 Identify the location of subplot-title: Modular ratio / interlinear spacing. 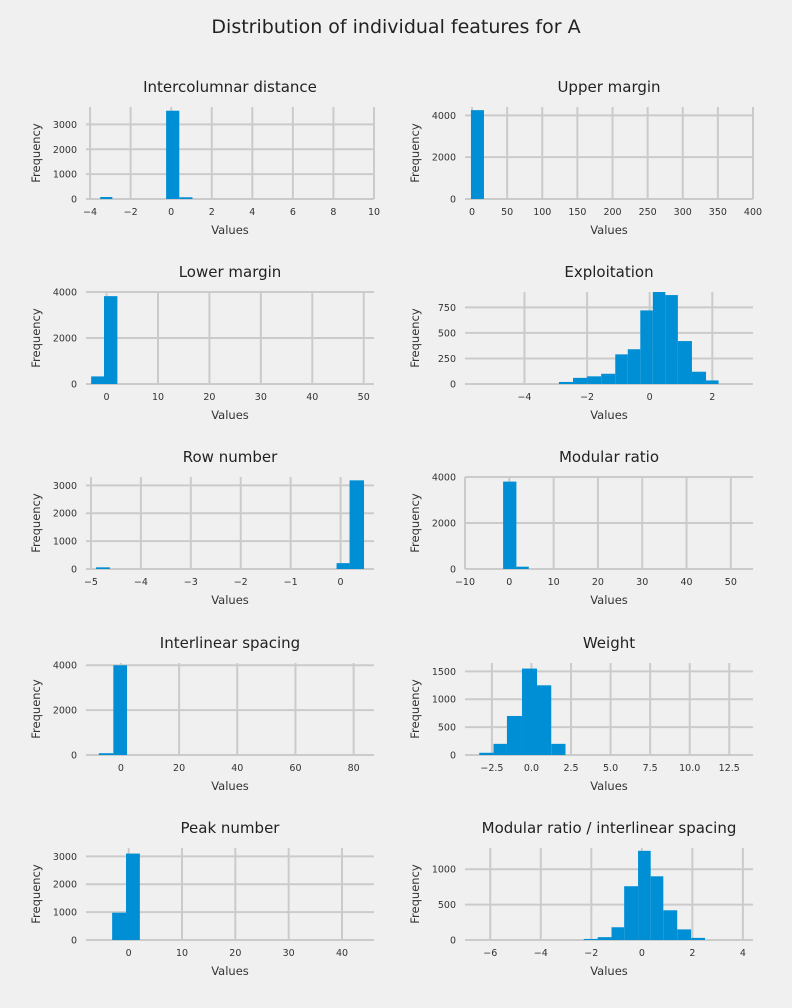
(609, 828).